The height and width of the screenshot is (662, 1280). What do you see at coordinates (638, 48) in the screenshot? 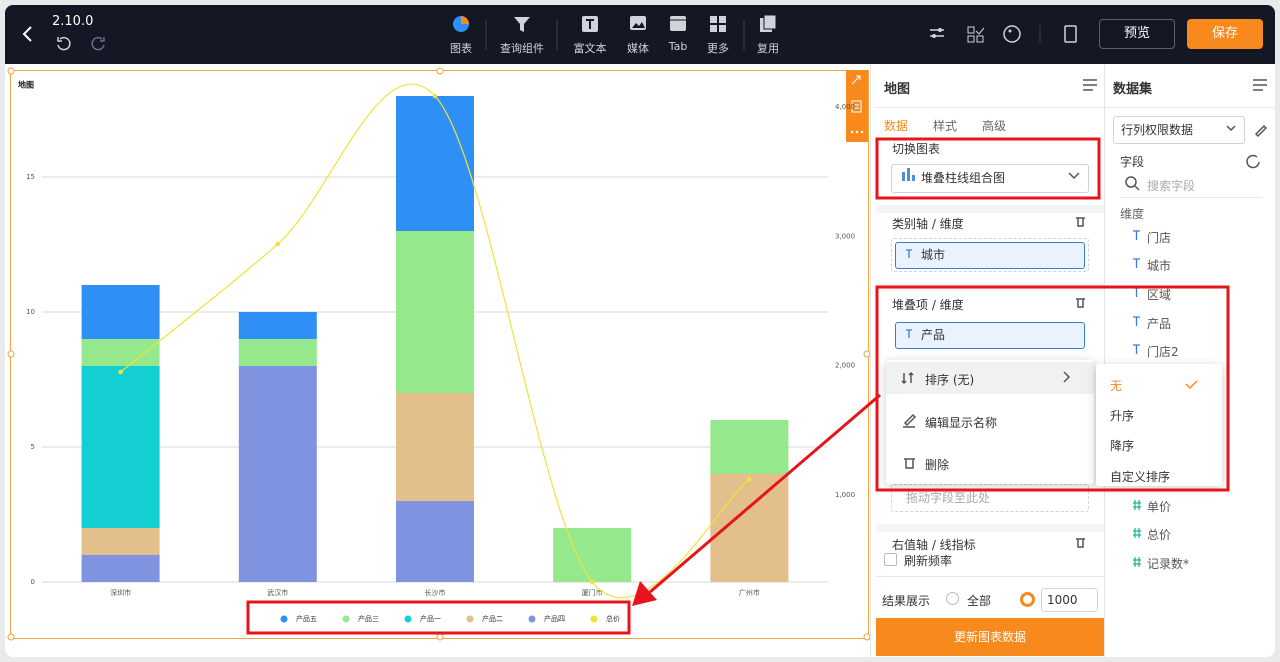
I see `toolbar-item: 媒体` at bounding box center [638, 48].